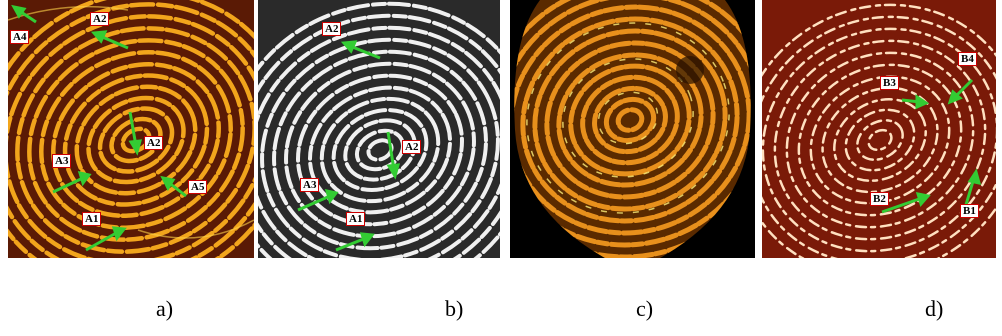  What do you see at coordinates (967, 59) in the screenshot?
I see `marker-label: B4` at bounding box center [967, 59].